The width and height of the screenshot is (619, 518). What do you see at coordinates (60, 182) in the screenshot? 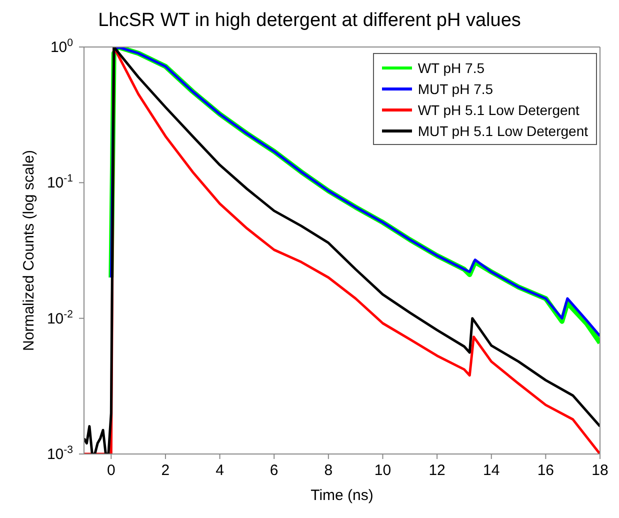
I see `y-tick-label: 10$^{-1}$` at bounding box center [60, 182].